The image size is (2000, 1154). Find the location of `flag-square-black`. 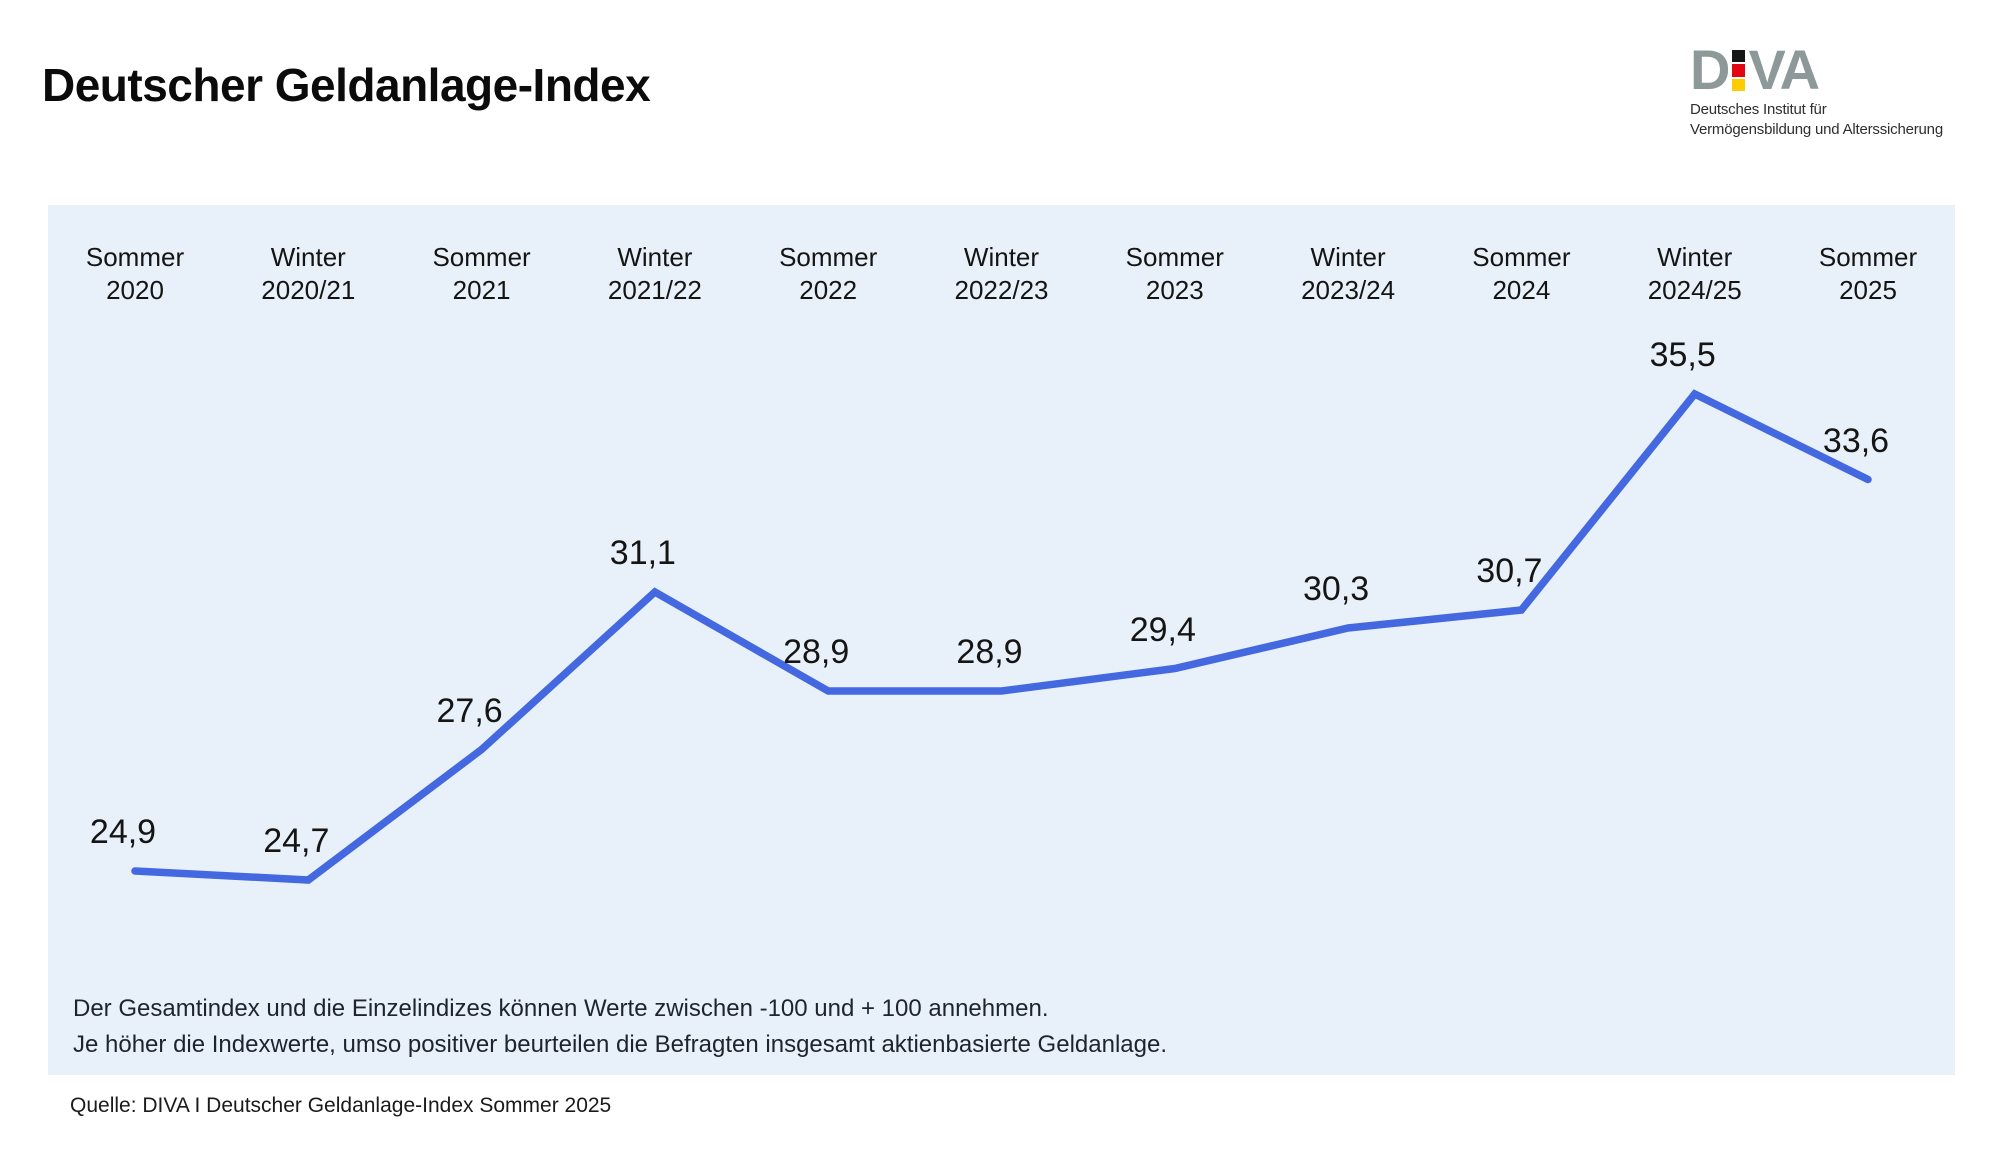

flag-square-black is located at coordinates (1739, 56).